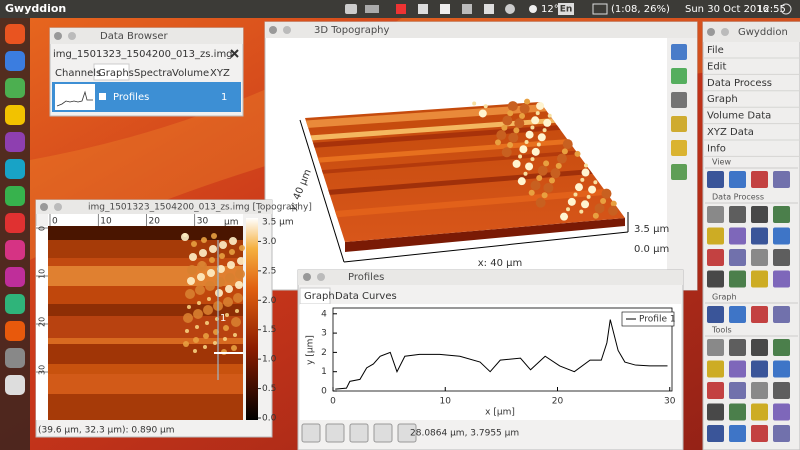  I want to click on menu-item: Edit, so click(716, 66).